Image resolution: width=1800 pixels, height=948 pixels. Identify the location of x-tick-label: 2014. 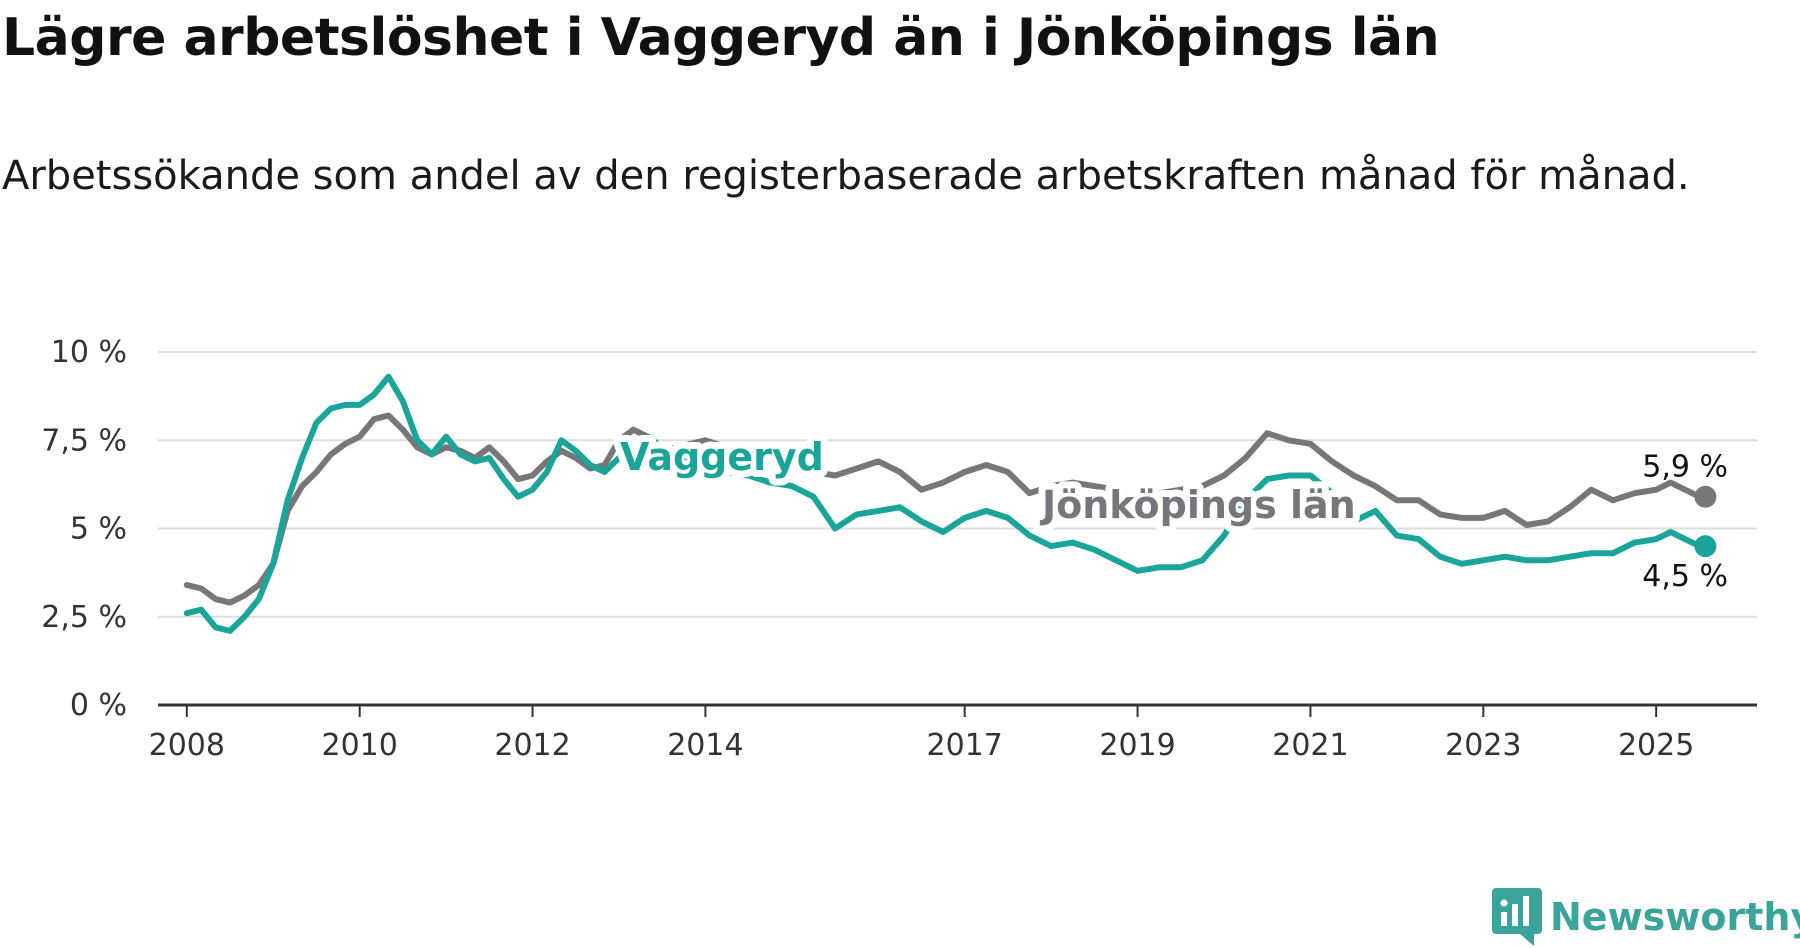
(705, 745).